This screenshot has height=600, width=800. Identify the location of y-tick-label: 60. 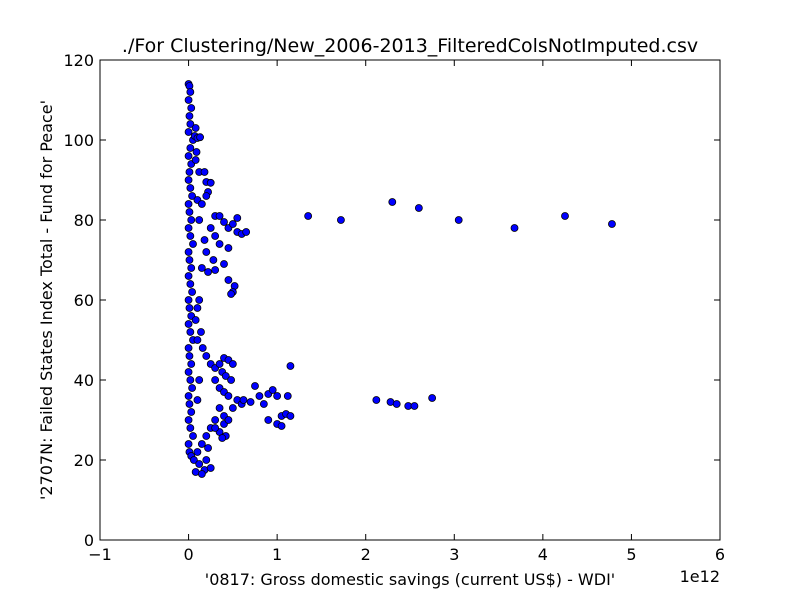
(84, 300).